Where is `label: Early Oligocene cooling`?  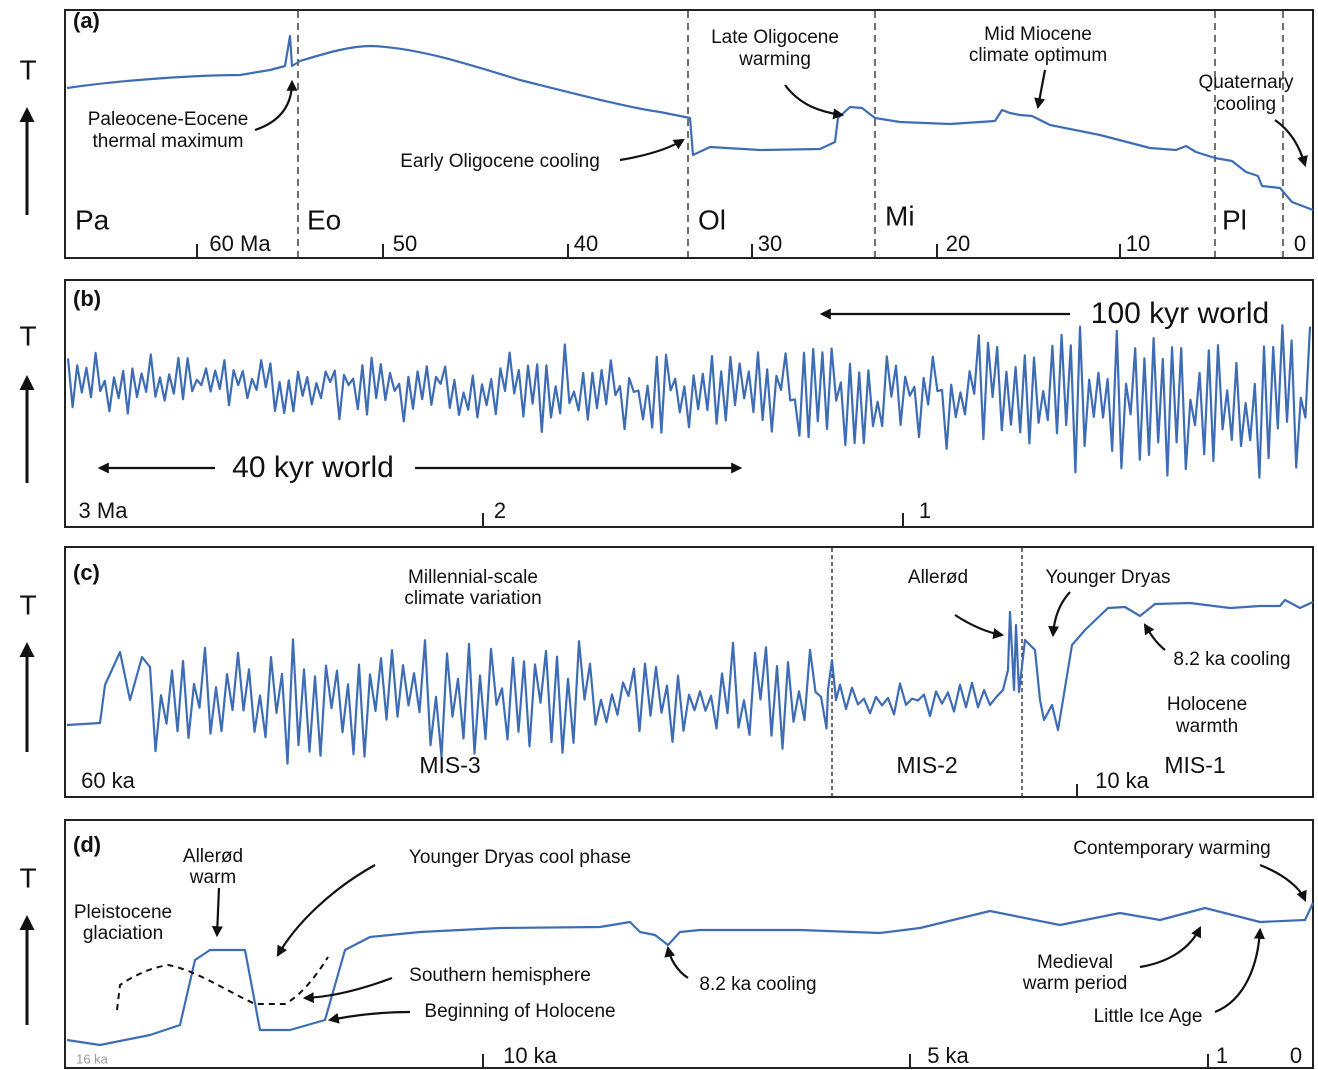 label: Early Oligocene cooling is located at coordinates (500, 161).